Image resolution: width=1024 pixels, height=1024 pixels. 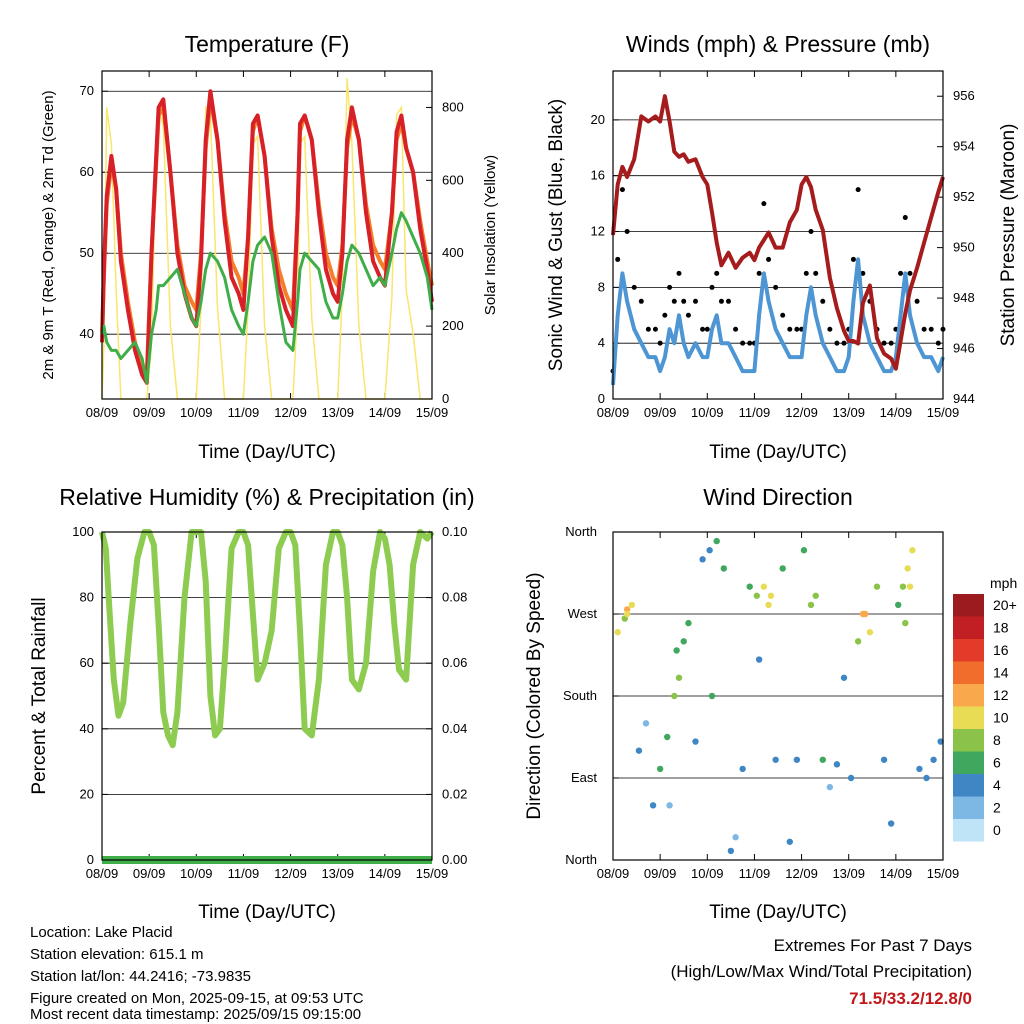 I want to click on winds-title: Winds (mph) & Pressure (mb), so click(x=778, y=44).